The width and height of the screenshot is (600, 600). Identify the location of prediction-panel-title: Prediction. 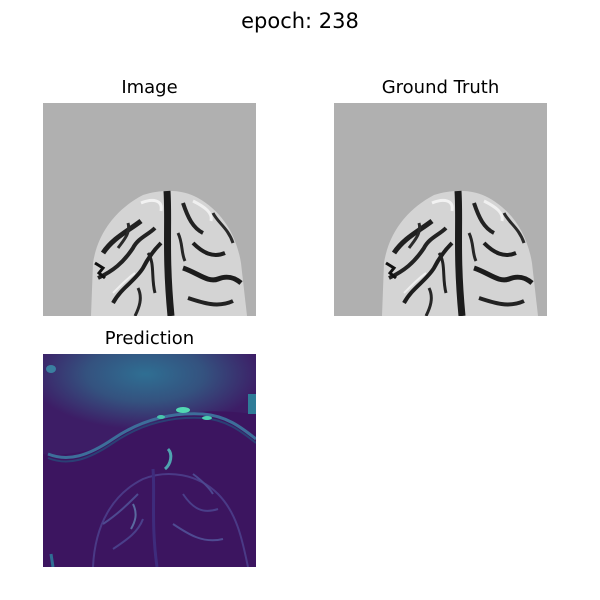
(149, 338).